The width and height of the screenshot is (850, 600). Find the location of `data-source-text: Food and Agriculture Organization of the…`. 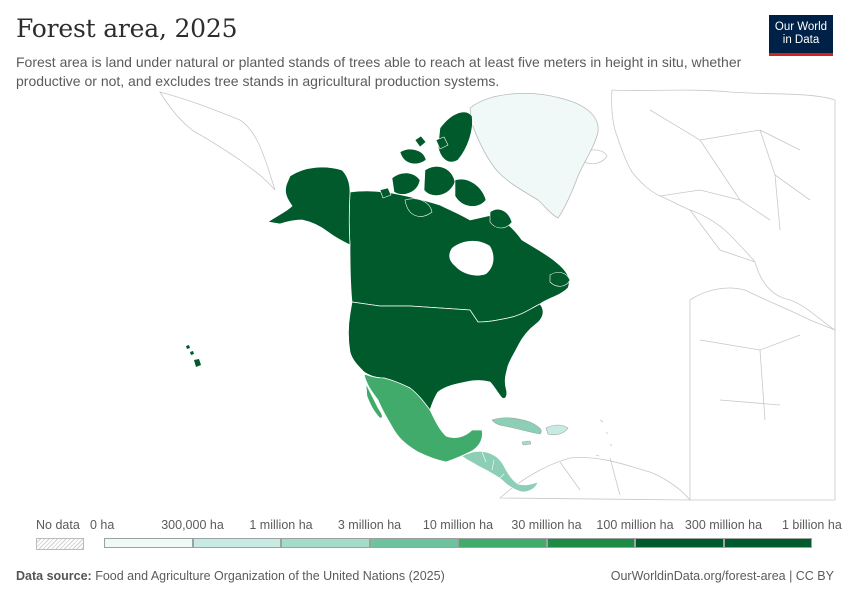

data-source-text: Food and Agriculture Organization of the… is located at coordinates (270, 576).